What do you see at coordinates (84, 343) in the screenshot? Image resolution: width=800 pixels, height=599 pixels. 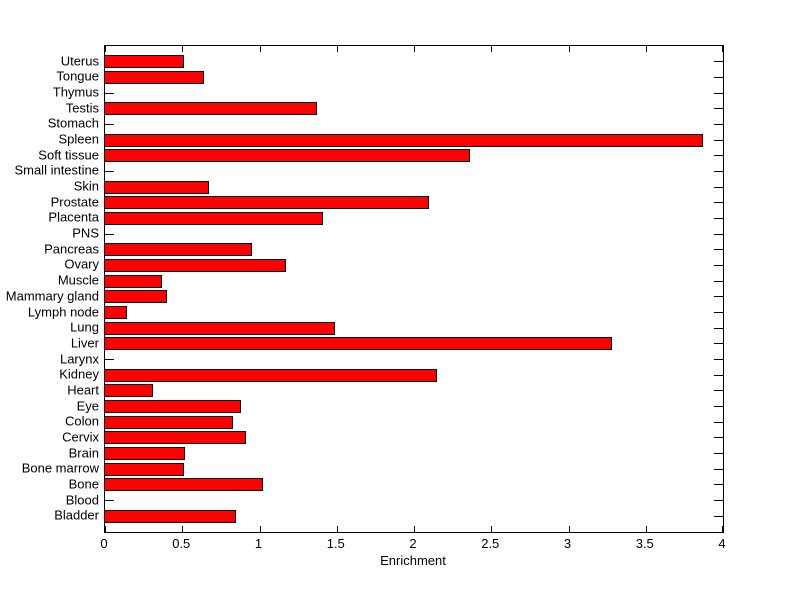 I see `y-label-liver: Liver` at bounding box center [84, 343].